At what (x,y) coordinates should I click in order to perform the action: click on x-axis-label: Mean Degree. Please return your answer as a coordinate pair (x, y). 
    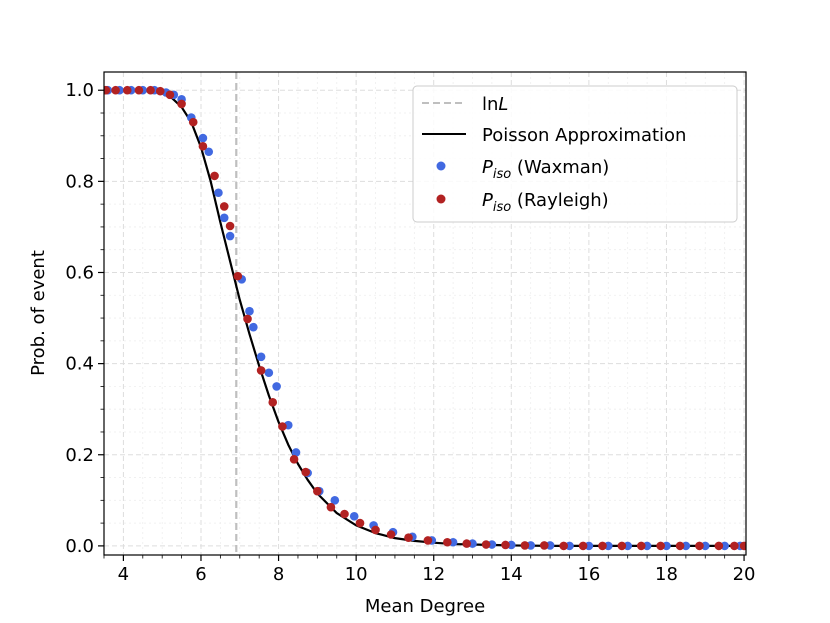
    Looking at the image, I should click on (425, 606).